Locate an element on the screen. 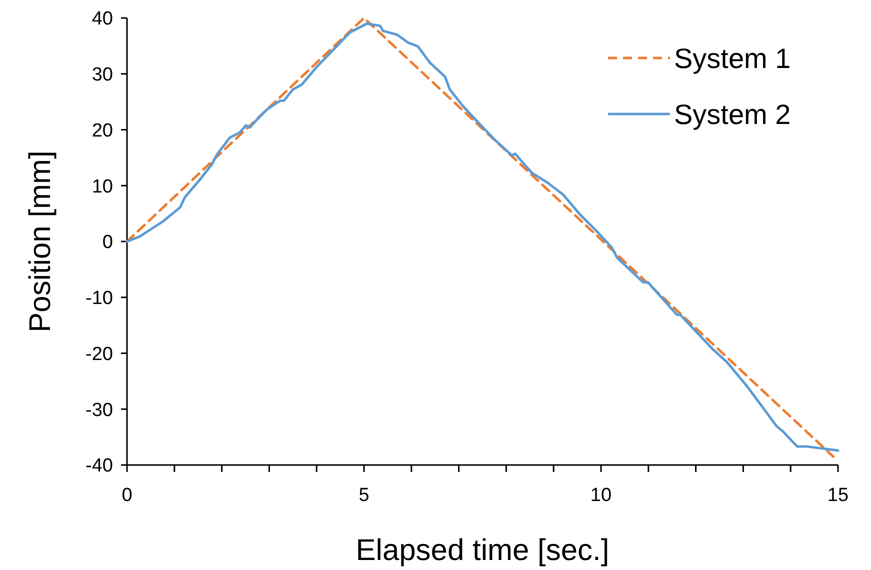 The image size is (871, 570). y-tick-label: 0 is located at coordinates (107, 243).